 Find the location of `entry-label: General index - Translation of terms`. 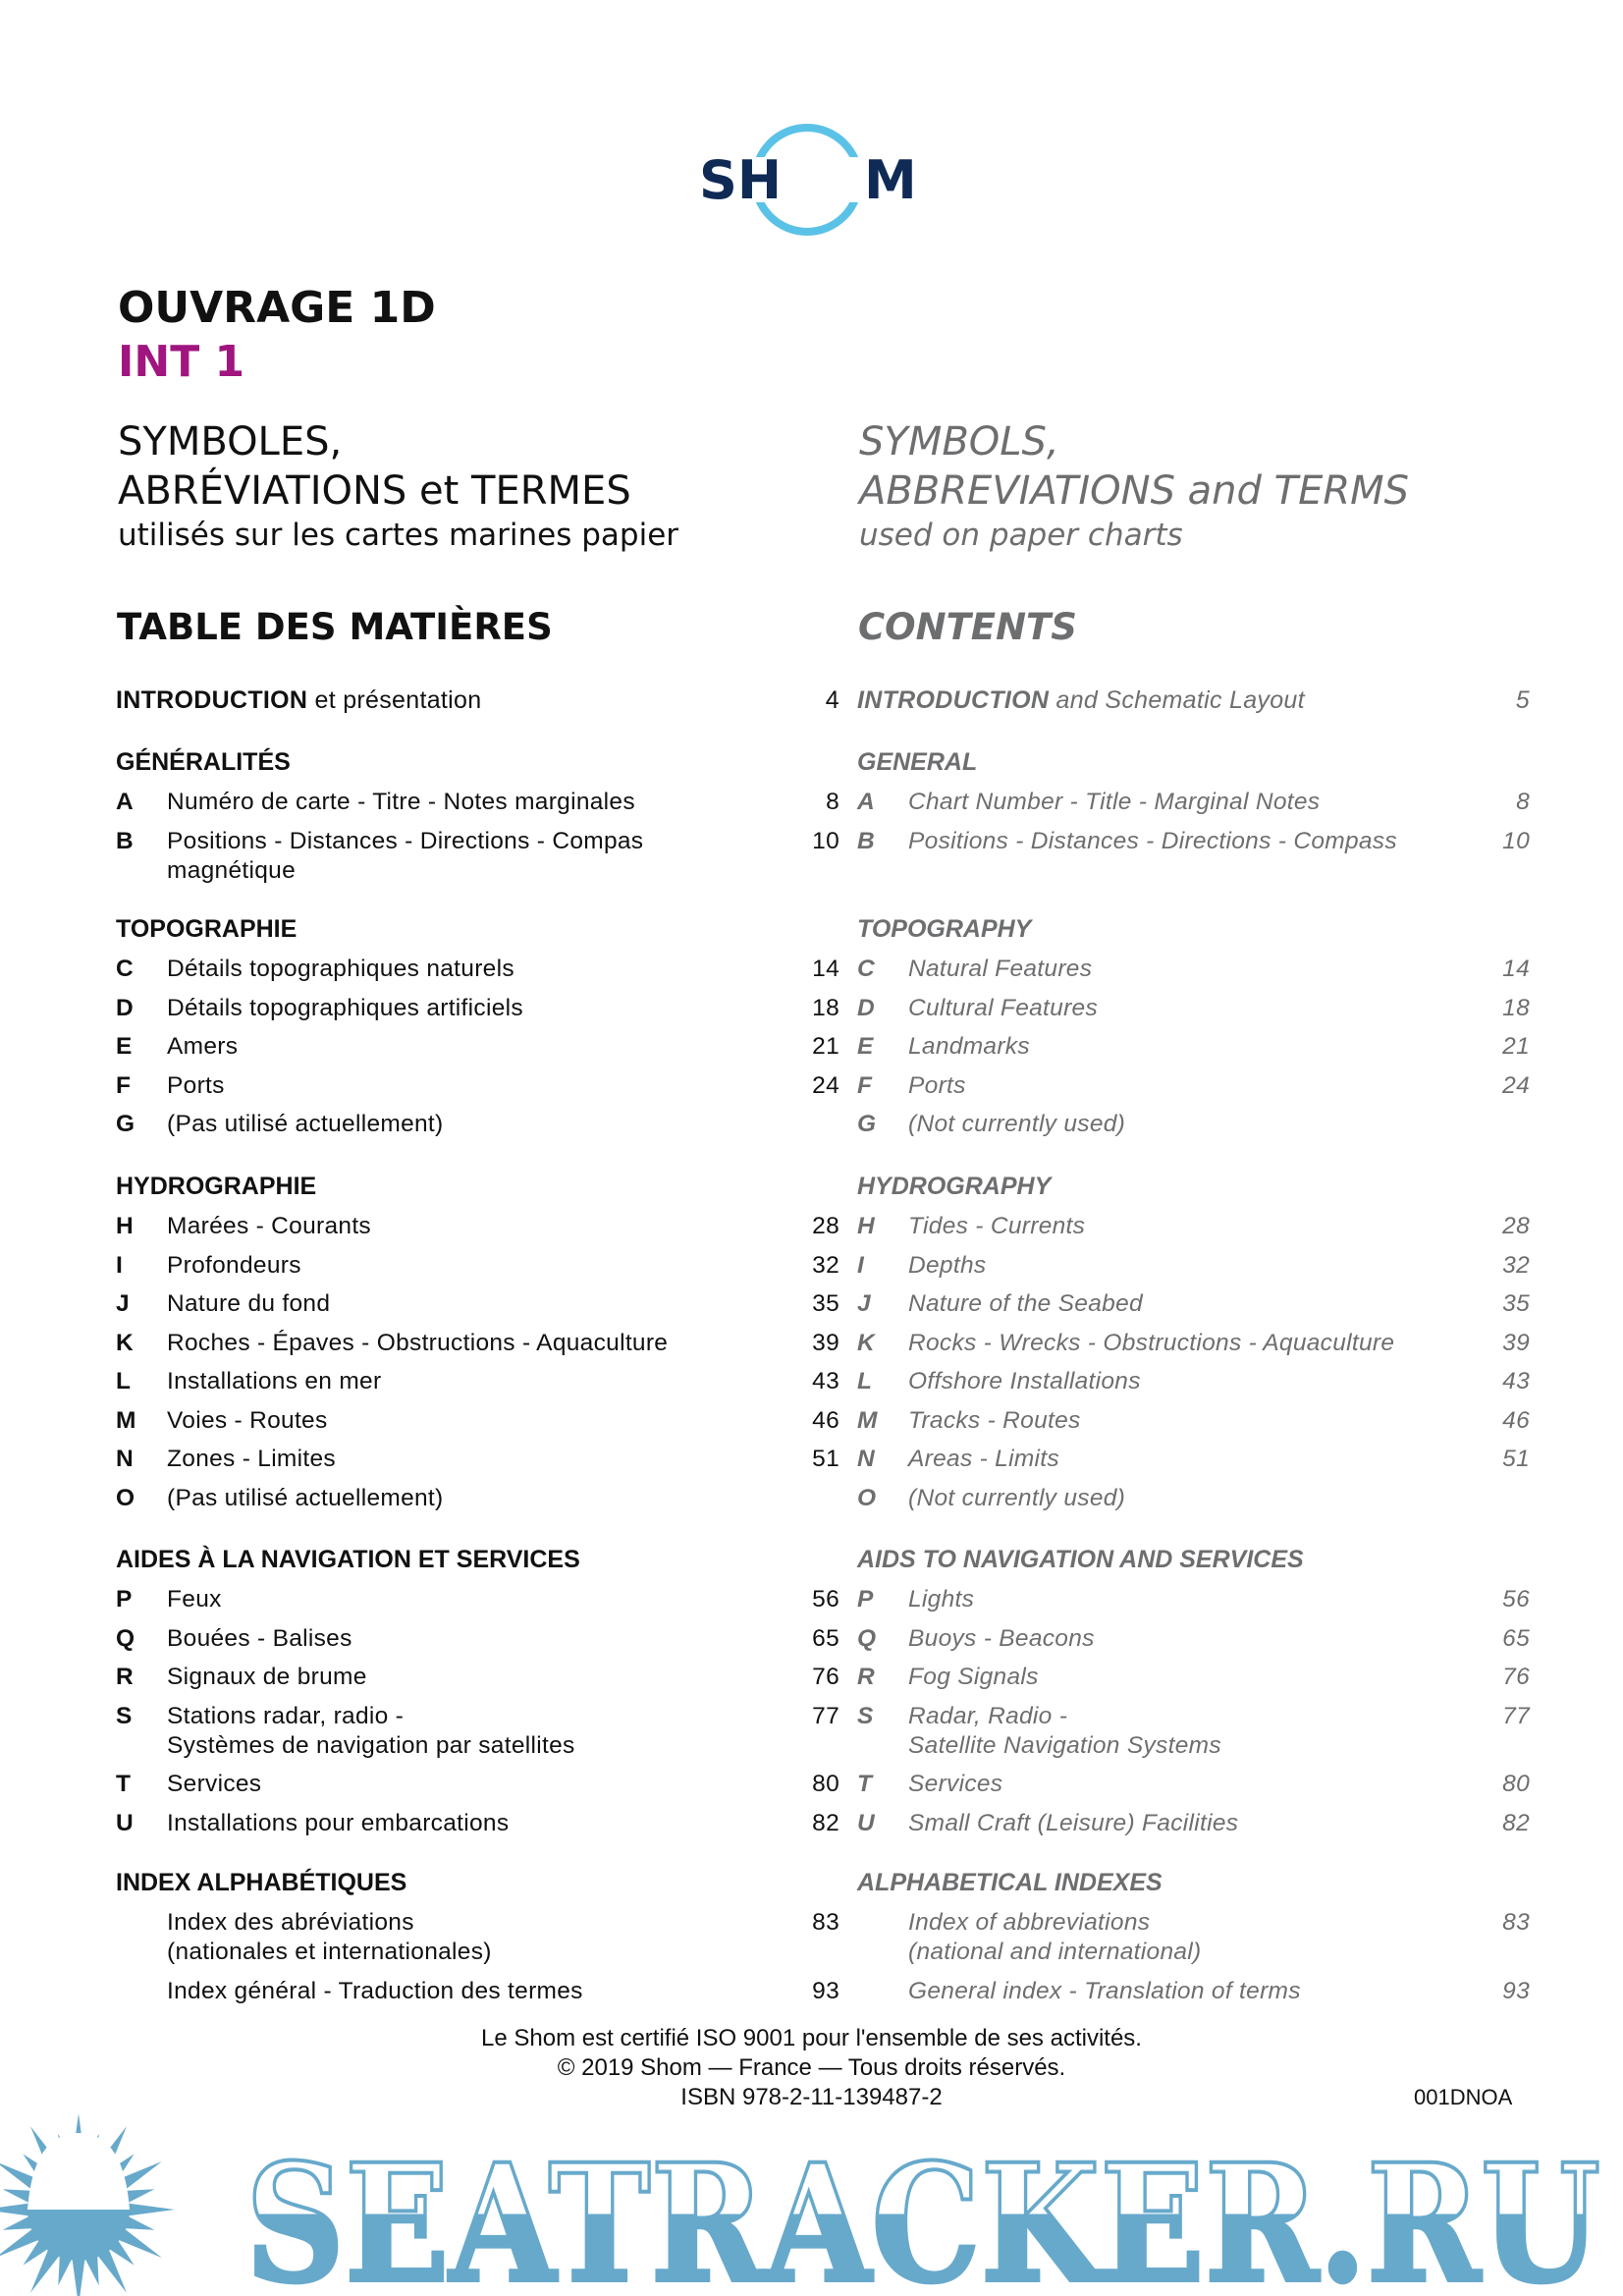

entry-label: General index - Translation of terms is located at coordinates (1104, 1990).